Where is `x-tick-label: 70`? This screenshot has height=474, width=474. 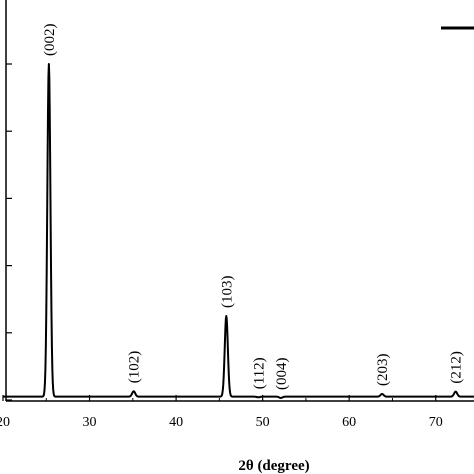 x-tick-label: 70 is located at coordinates (436, 422).